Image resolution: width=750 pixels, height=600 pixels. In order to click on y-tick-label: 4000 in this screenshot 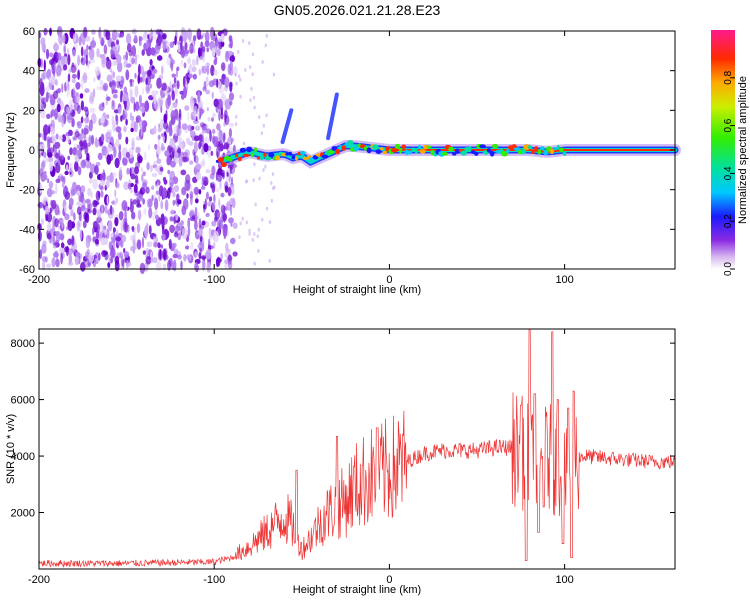, I will do `click(23, 457)`.